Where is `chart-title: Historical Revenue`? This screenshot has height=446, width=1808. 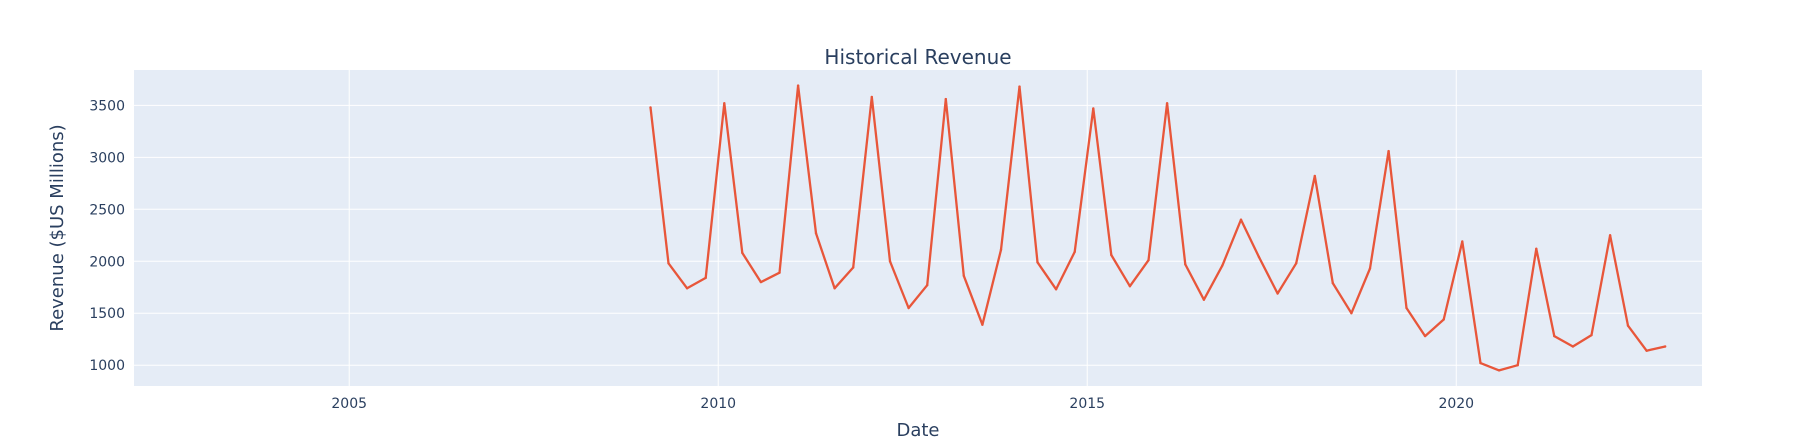 chart-title: Historical Revenue is located at coordinates (917, 57).